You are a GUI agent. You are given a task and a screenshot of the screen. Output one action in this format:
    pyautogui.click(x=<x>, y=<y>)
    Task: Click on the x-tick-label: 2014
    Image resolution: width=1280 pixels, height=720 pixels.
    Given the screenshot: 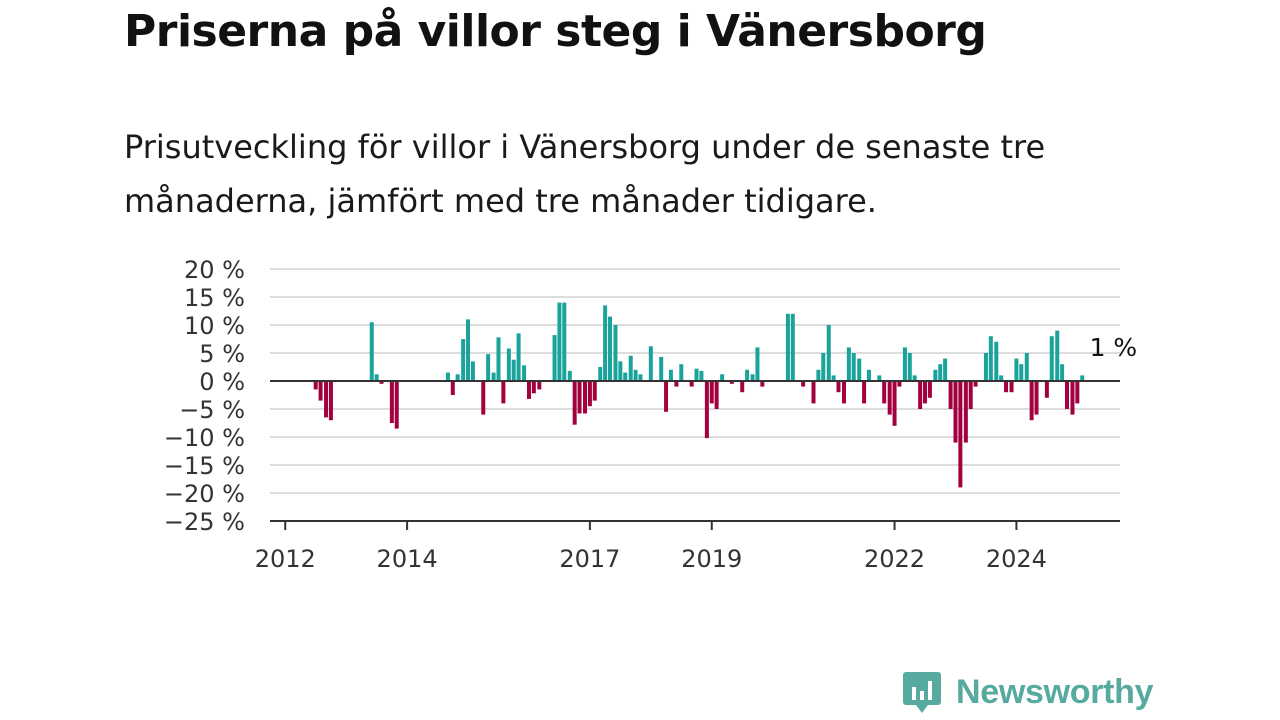 What is the action you would take?
    pyautogui.click(x=407, y=559)
    